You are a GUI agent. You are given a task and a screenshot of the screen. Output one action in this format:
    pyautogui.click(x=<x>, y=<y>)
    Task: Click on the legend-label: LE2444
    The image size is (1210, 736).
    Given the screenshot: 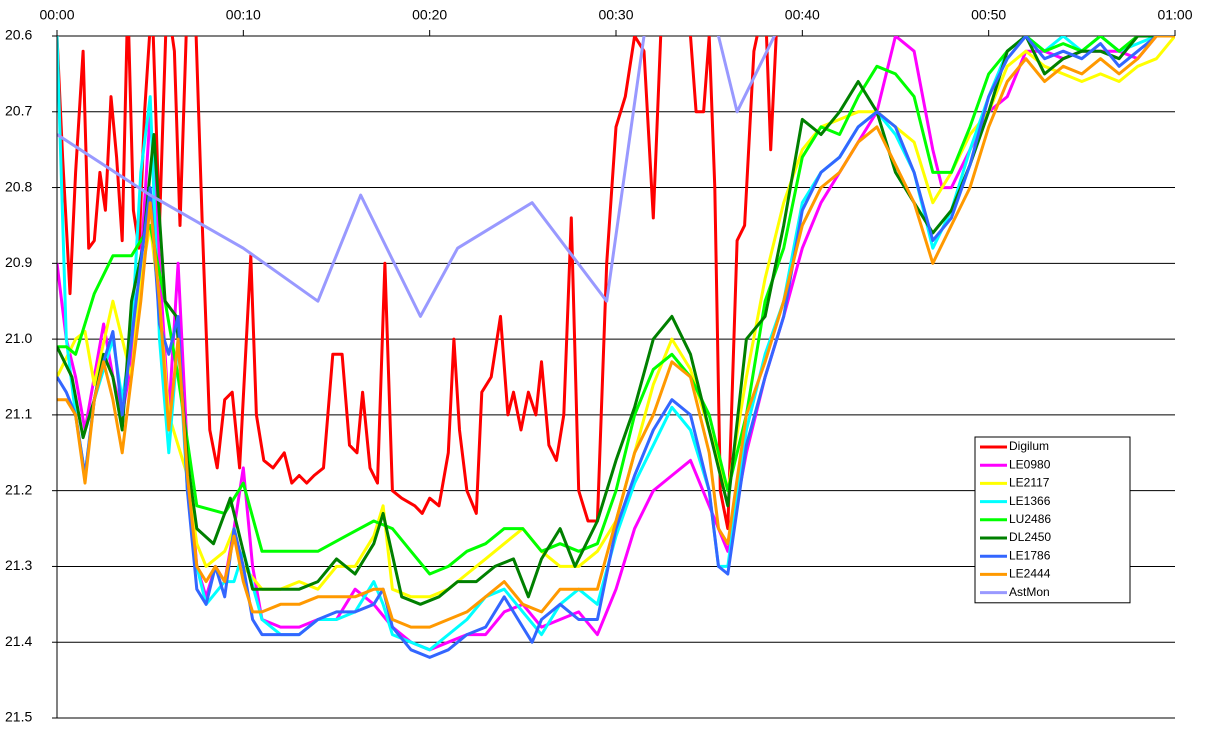 What is the action you would take?
    pyautogui.click(x=1030, y=574)
    